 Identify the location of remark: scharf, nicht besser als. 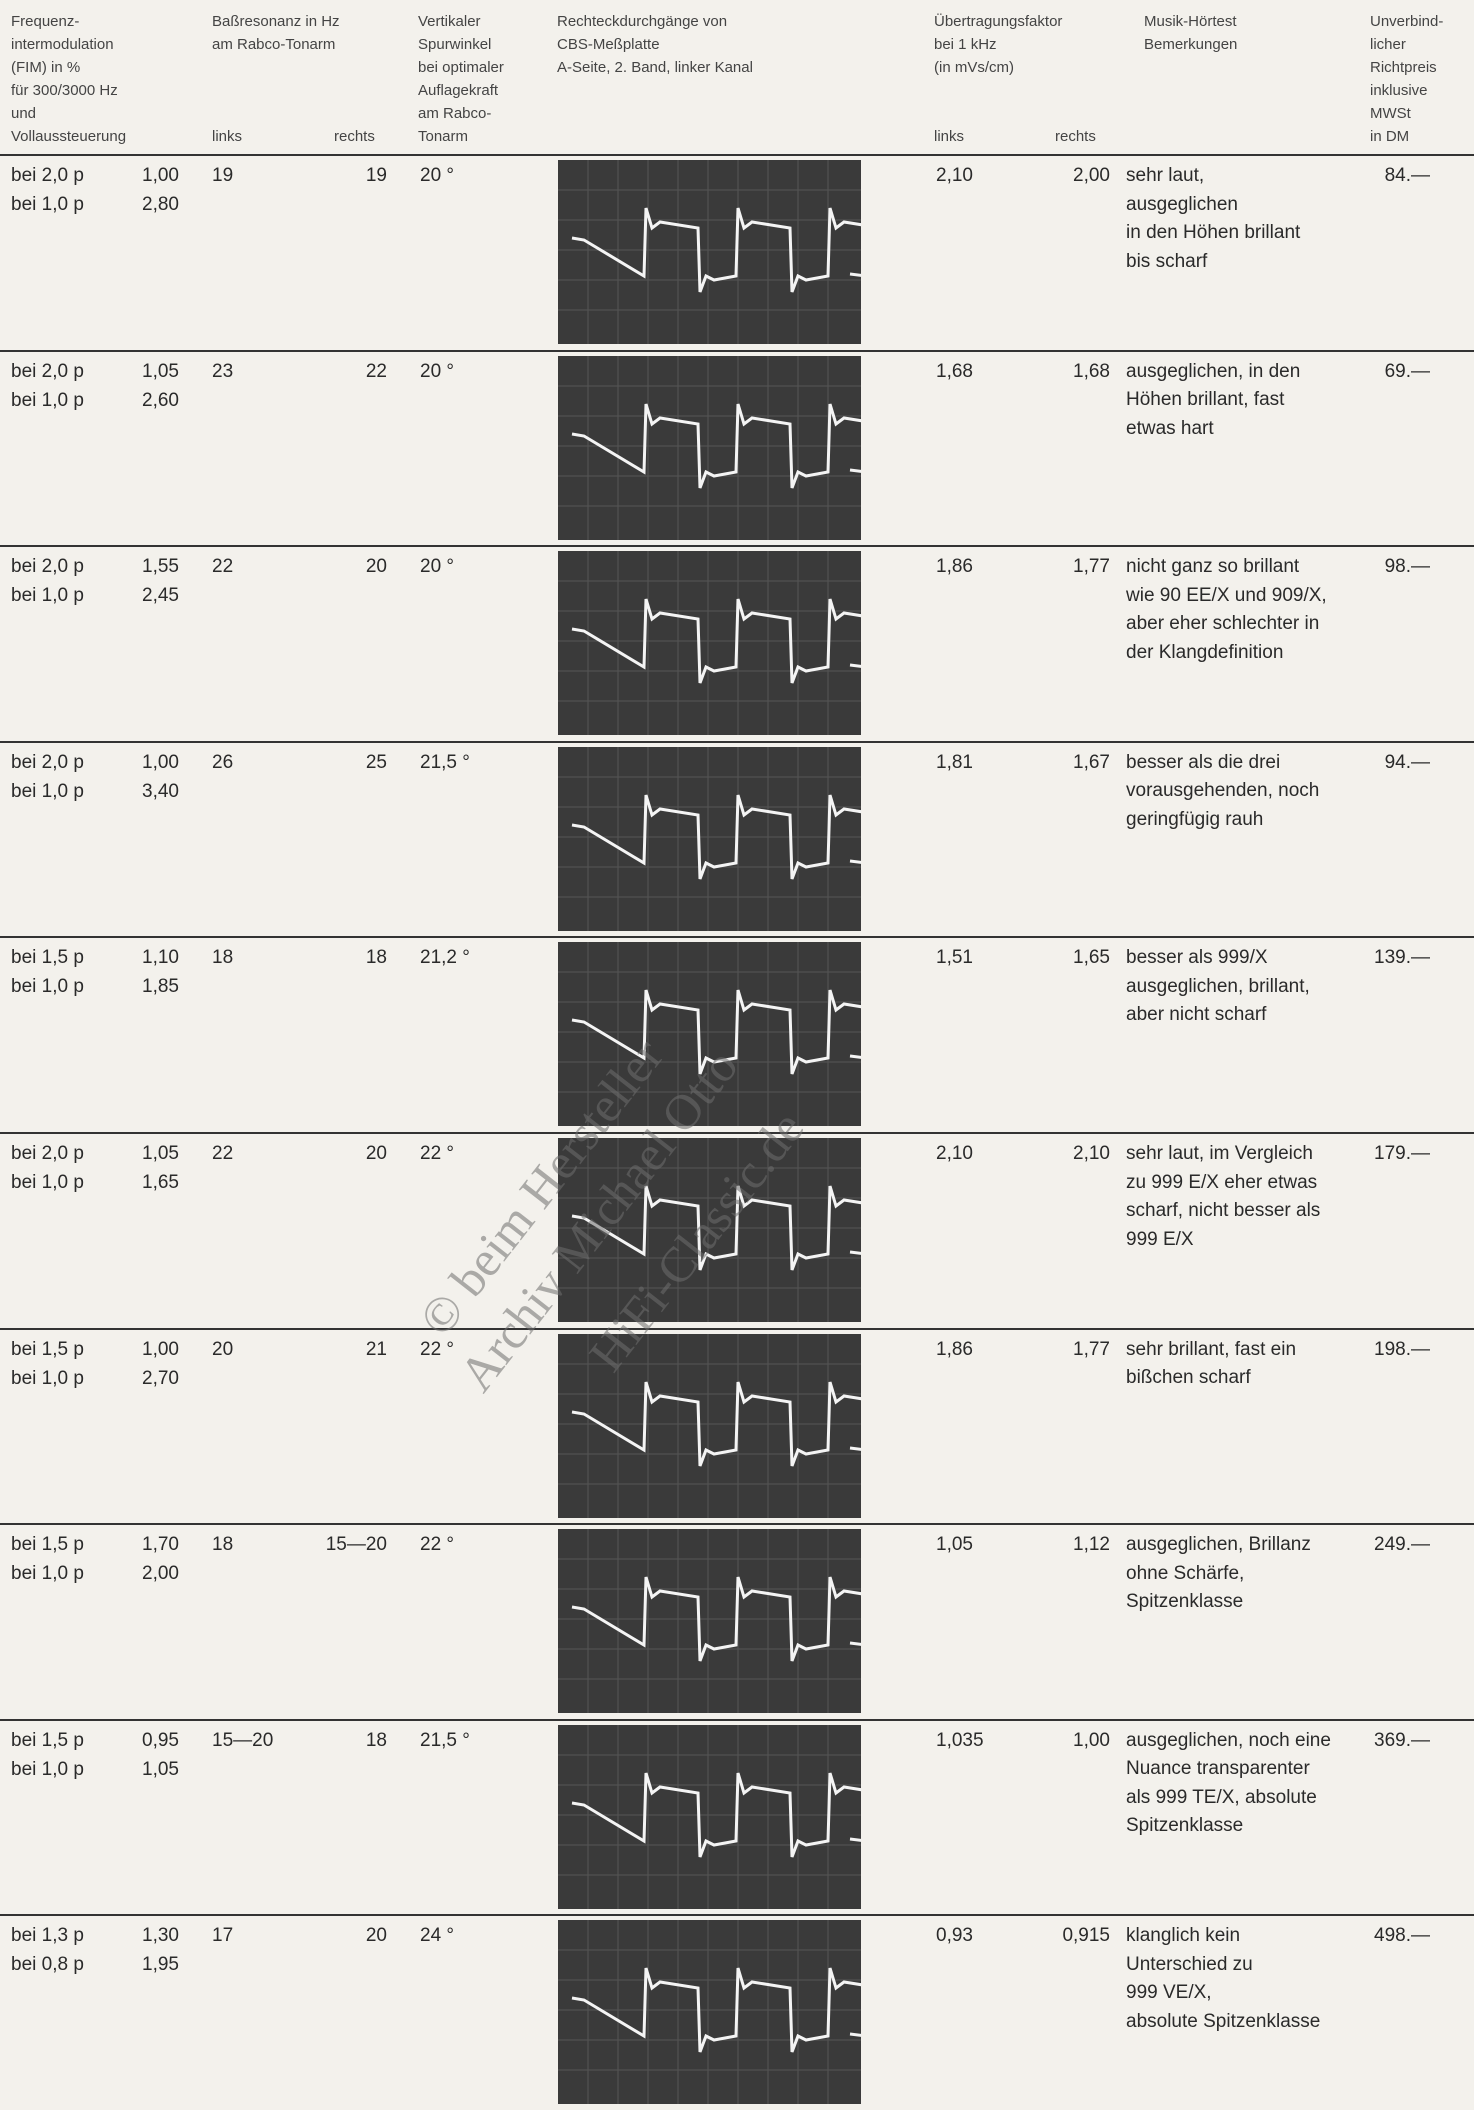
(1223, 1210).